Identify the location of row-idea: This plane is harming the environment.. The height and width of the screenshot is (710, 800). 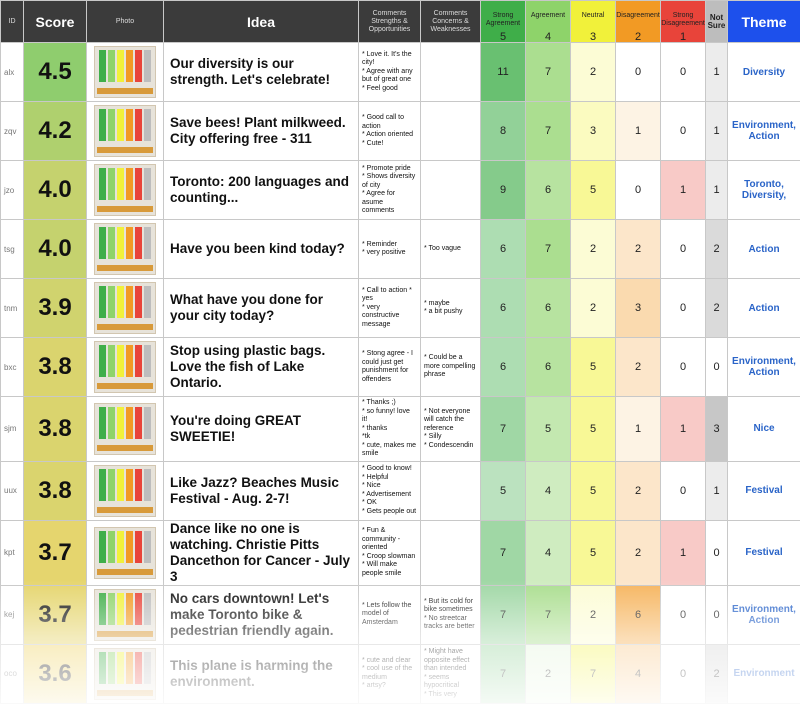
(261, 673).